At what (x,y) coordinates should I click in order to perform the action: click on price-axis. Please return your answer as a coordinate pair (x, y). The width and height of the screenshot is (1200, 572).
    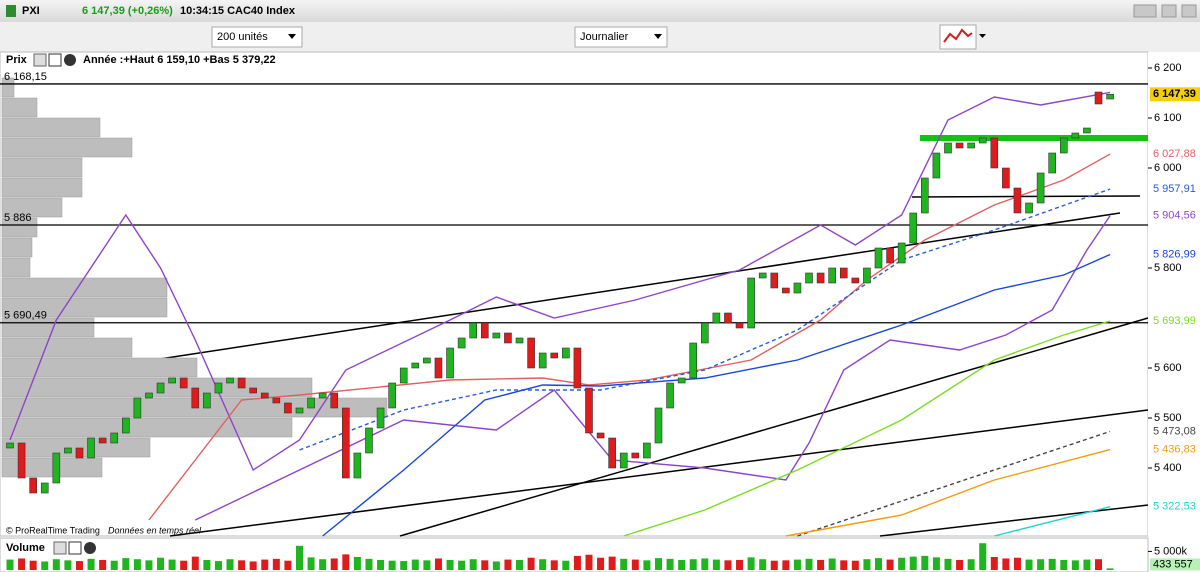
    Looking at the image, I should click on (1174, 294).